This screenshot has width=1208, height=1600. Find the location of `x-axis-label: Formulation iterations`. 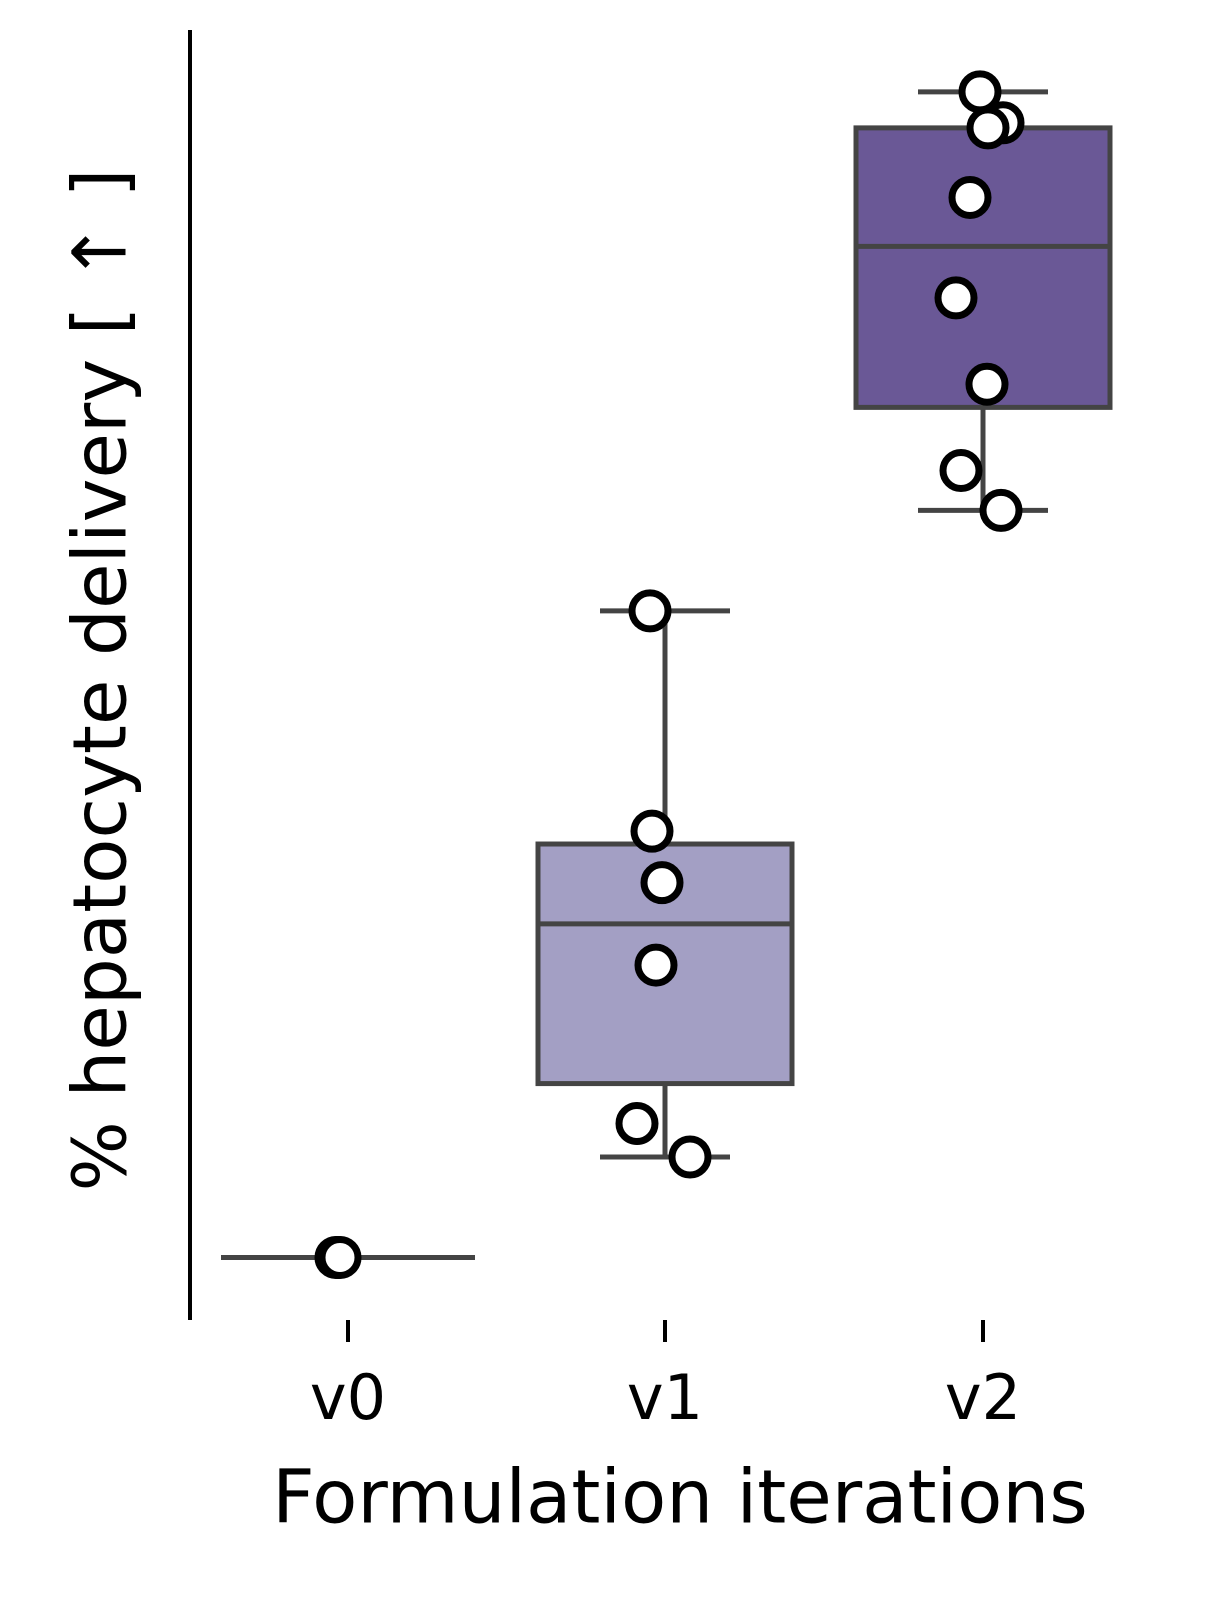

x-axis-label: Formulation iterations is located at coordinates (680, 1498).